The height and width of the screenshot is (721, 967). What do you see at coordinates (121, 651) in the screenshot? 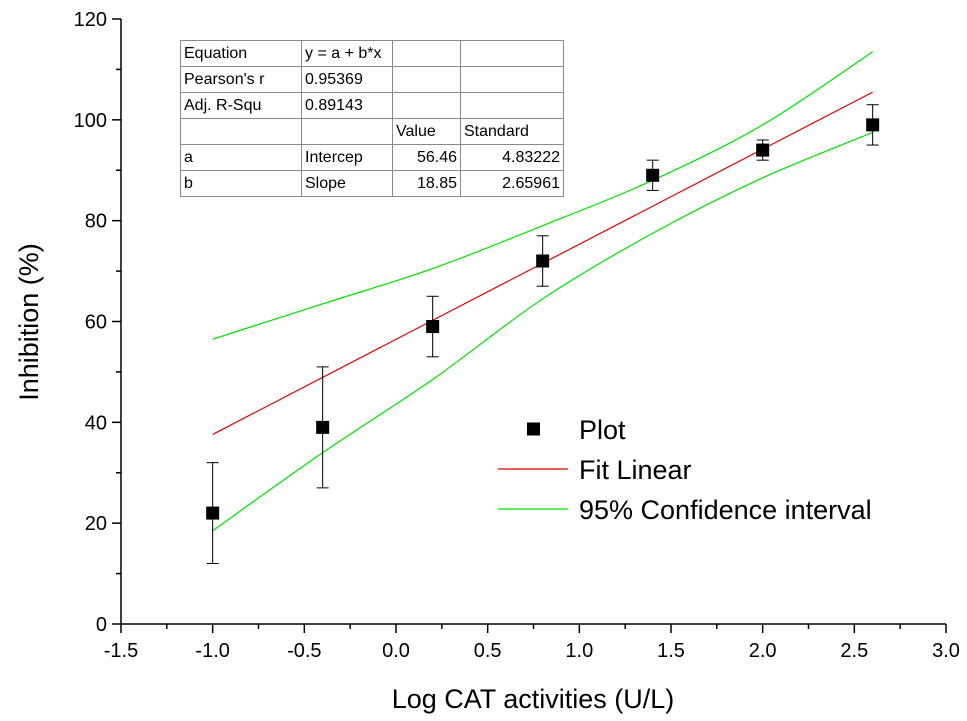
I see `x-tick-label: -1.5` at bounding box center [121, 651].